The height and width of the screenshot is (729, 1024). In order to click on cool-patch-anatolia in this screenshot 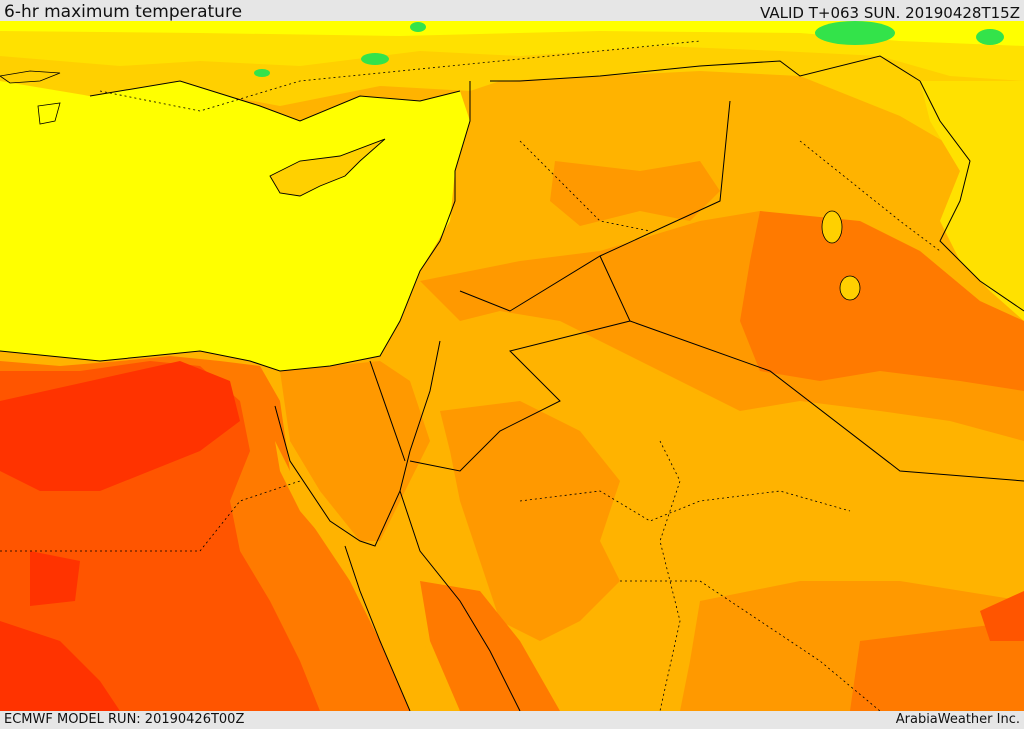, I will do `click(375, 59)`.